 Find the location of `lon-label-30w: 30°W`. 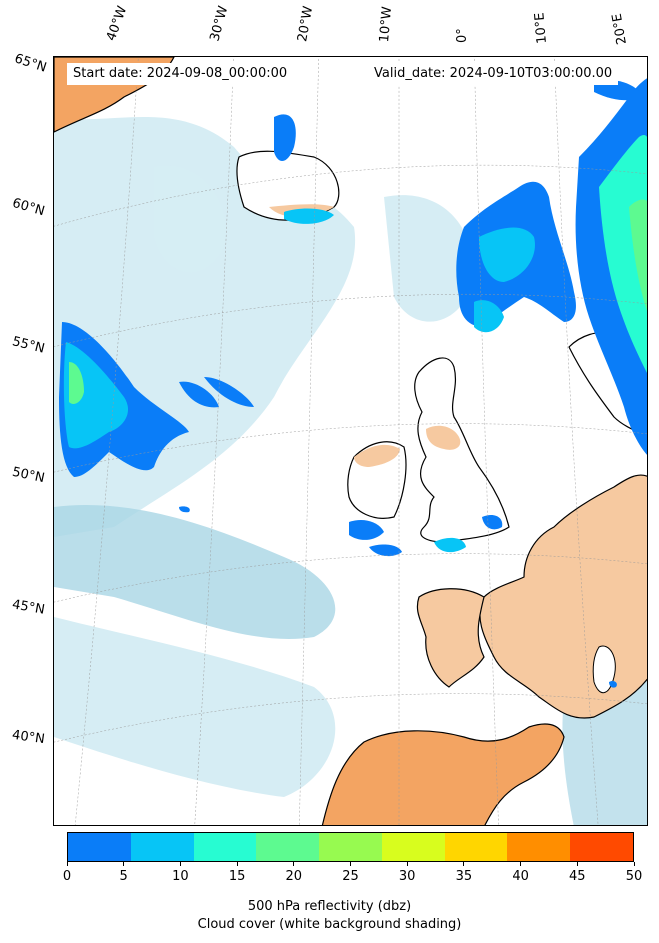

lon-label-30w: 30°W is located at coordinates (219, 23).